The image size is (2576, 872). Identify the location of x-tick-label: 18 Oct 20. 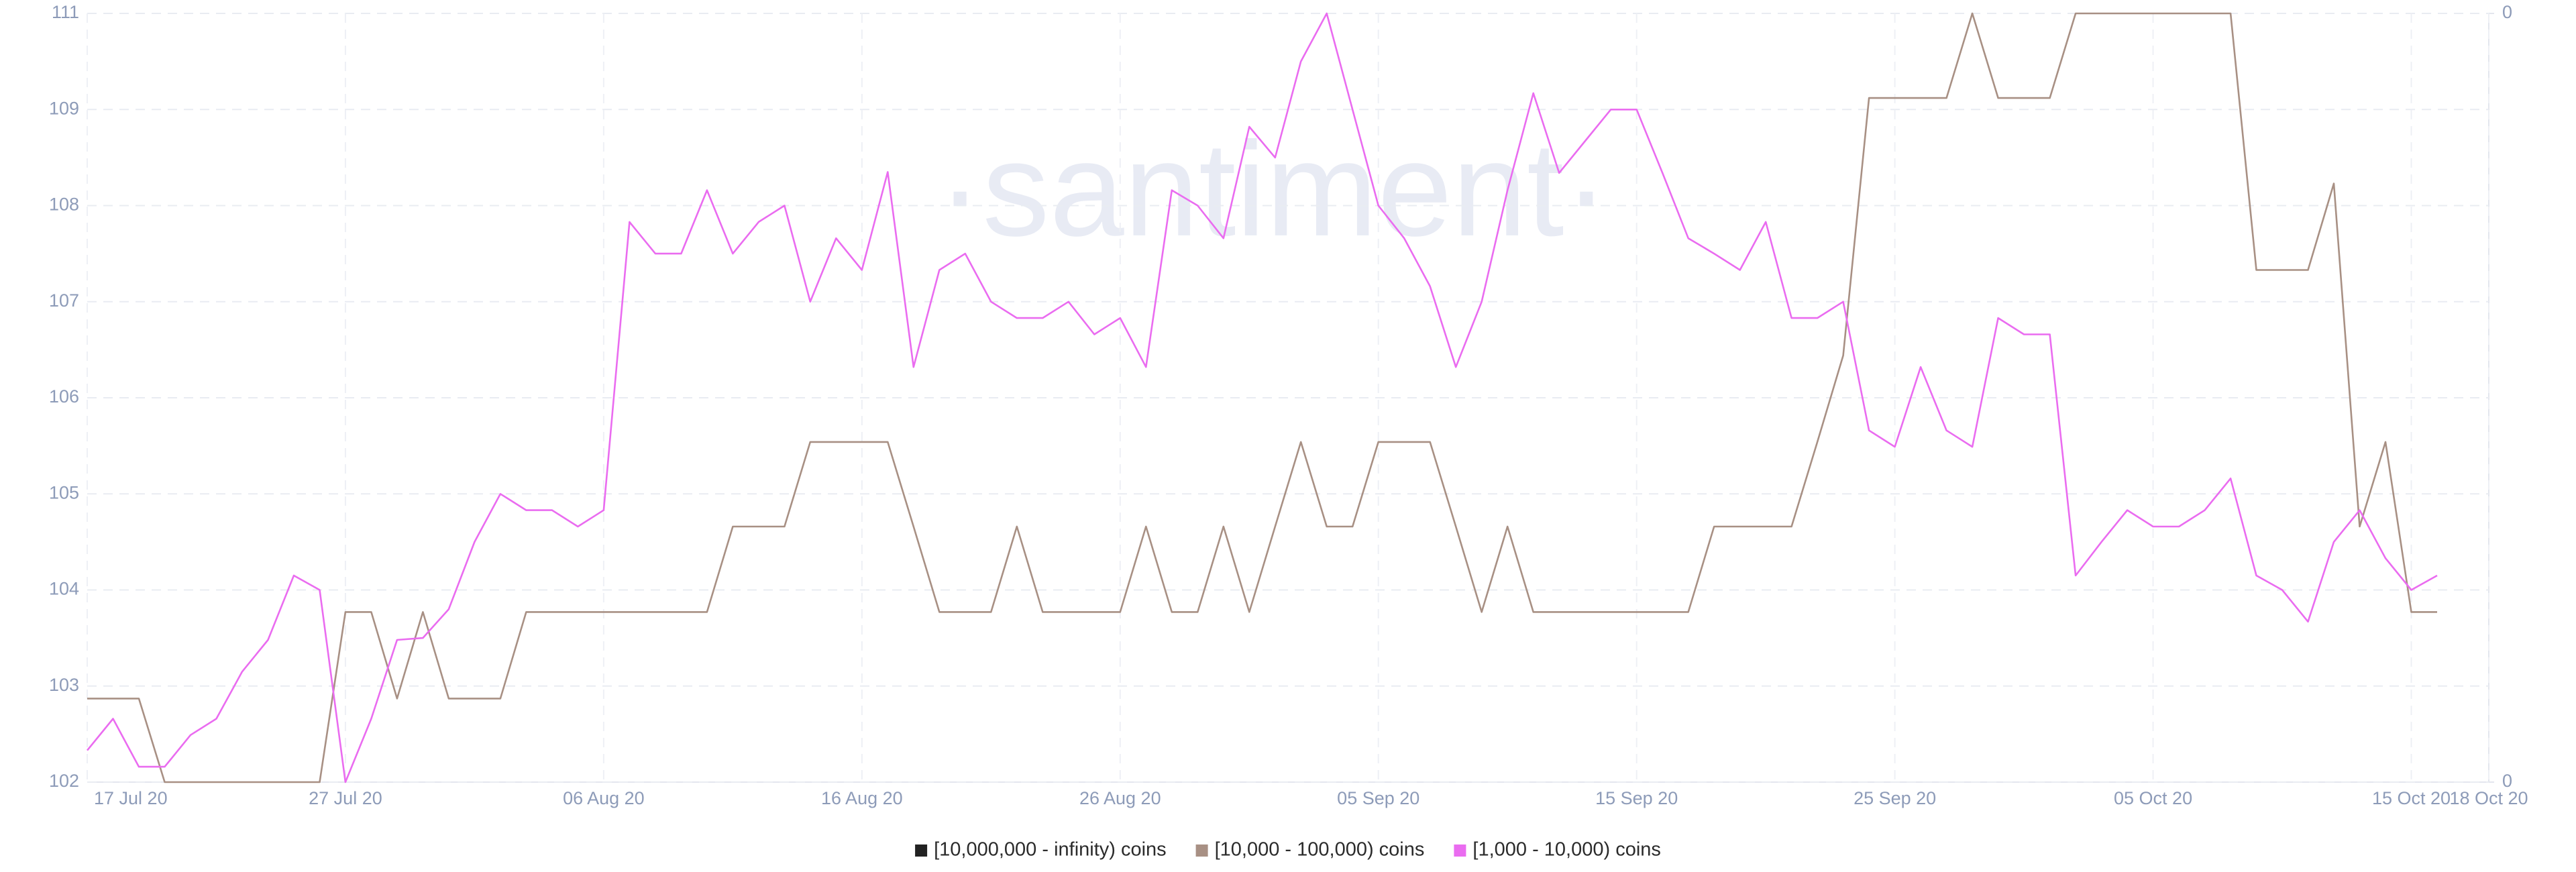
(2488, 798).